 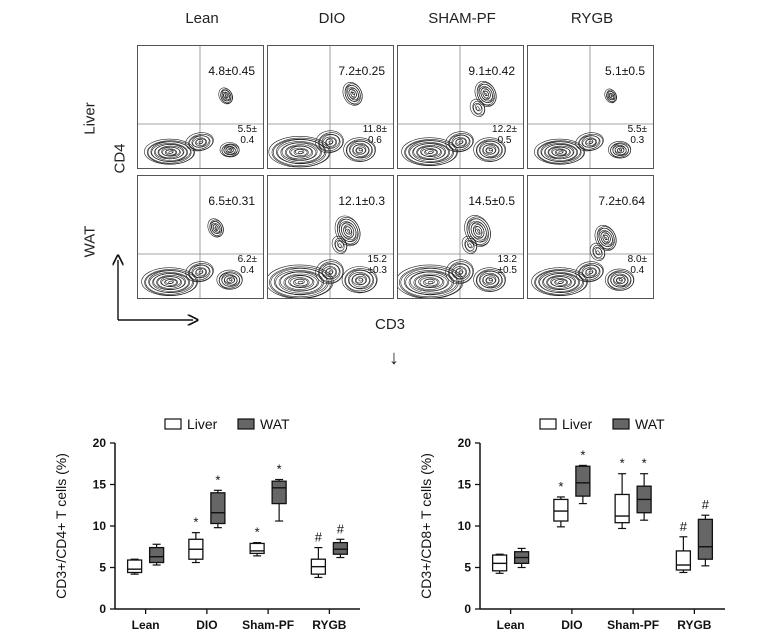 I want to click on flow-panel: 12.1±0.3 15.2 ±0.3, so click(x=330, y=237).